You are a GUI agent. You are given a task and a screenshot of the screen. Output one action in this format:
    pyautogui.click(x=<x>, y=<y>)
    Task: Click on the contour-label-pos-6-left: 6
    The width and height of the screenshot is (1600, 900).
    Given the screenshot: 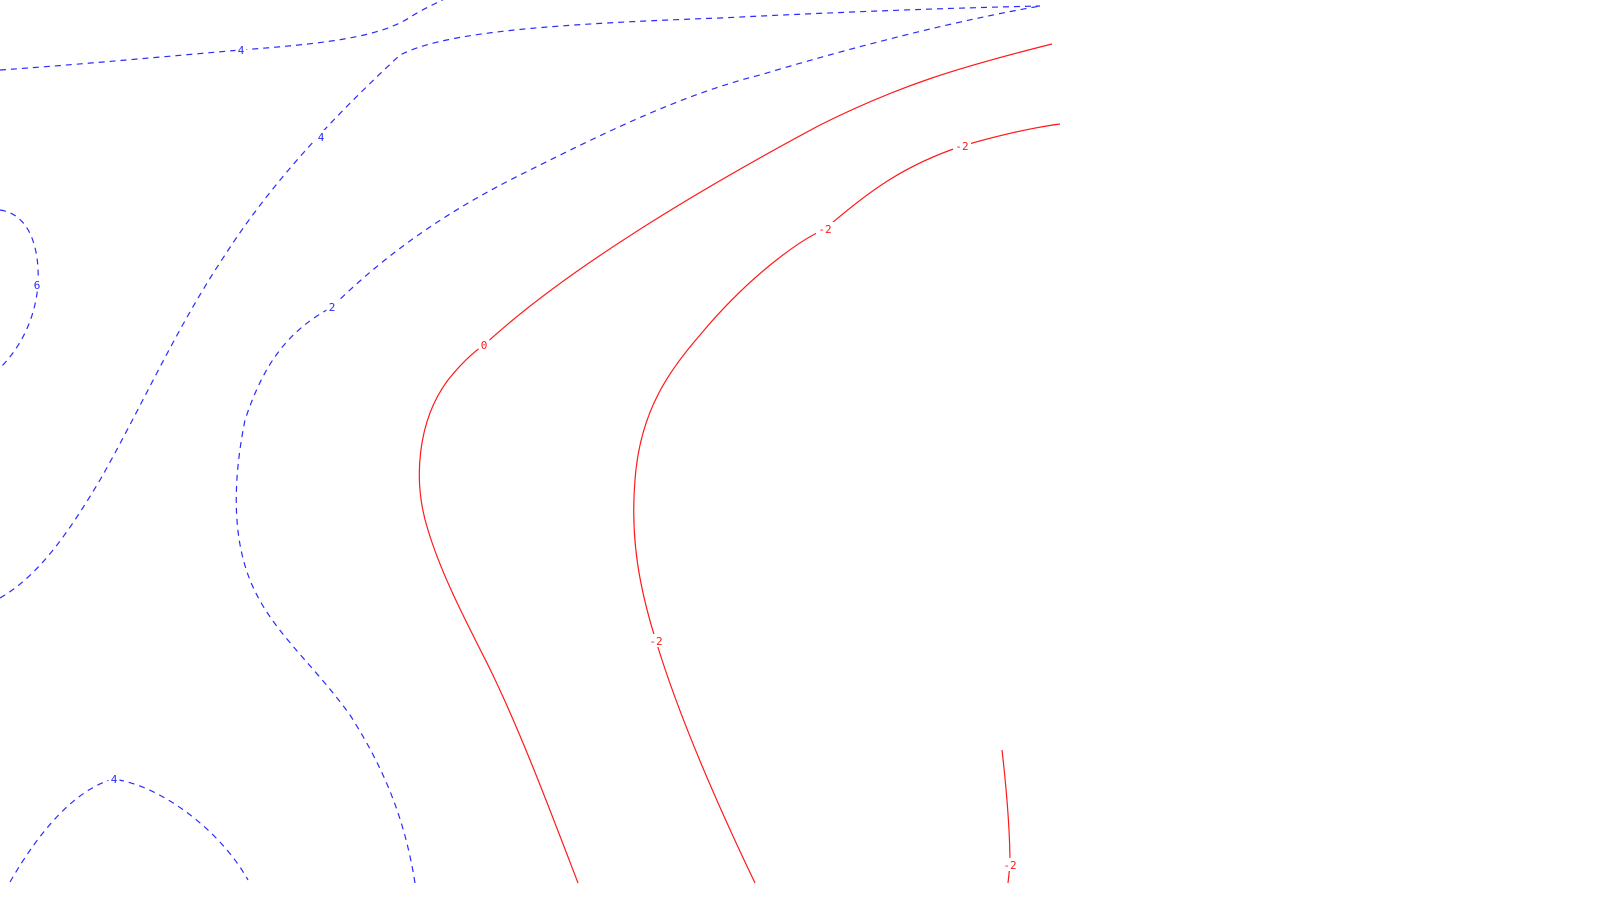 What is the action you would take?
    pyautogui.click(x=37, y=285)
    